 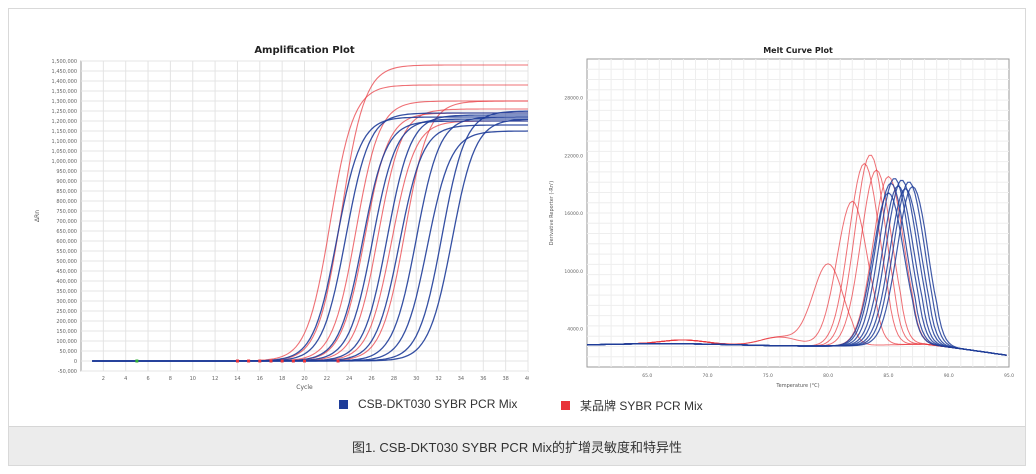 What do you see at coordinates (64, 162) in the screenshot?
I see `amp-y-tick-label: 1,000,000` at bounding box center [64, 162].